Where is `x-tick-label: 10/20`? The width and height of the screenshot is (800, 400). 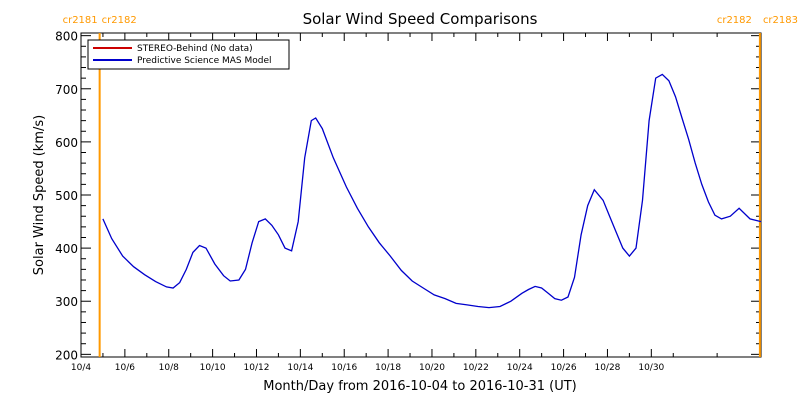
x-tick-label: 10/20 is located at coordinates (432, 368).